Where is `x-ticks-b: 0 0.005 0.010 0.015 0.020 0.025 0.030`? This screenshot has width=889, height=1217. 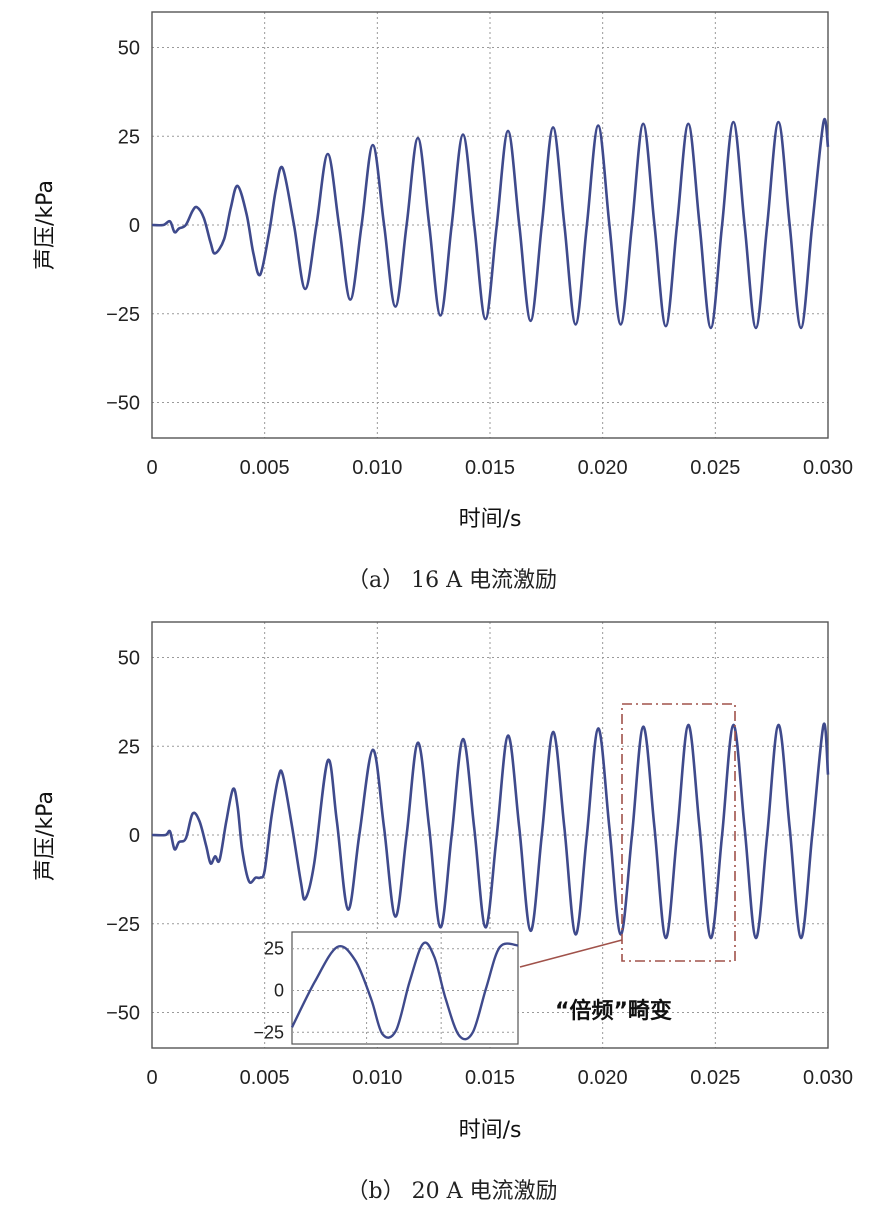
x-ticks-b: 0 0.005 0.010 0.015 0.020 0.025 0.030 is located at coordinates (499, 1078).